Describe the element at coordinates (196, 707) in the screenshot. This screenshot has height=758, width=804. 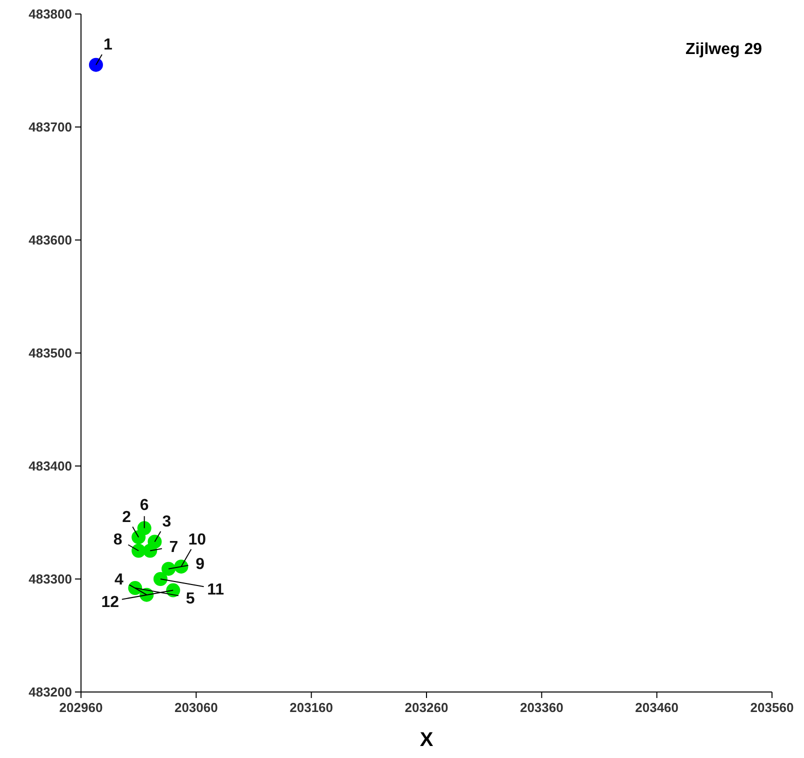
I see `x-tick-label: 203060` at that location.